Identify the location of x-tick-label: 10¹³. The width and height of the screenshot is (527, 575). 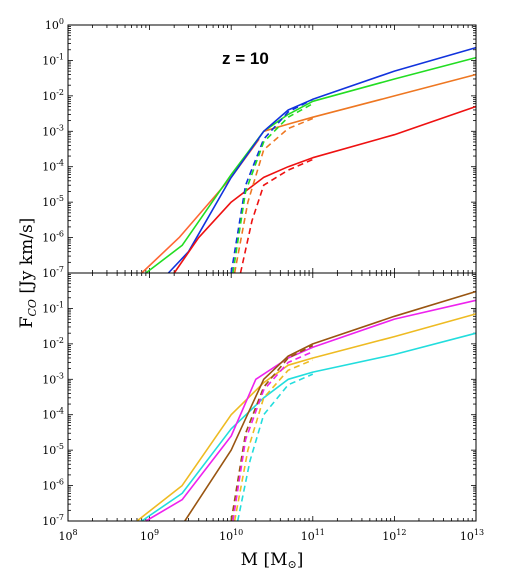
(472, 535).